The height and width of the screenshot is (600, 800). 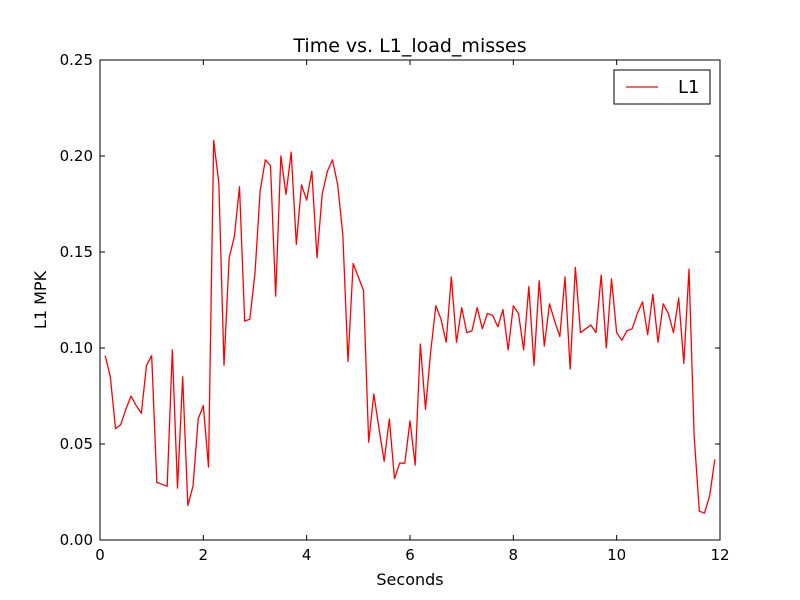 I want to click on y-tick-label: 0.20, so click(x=76, y=156).